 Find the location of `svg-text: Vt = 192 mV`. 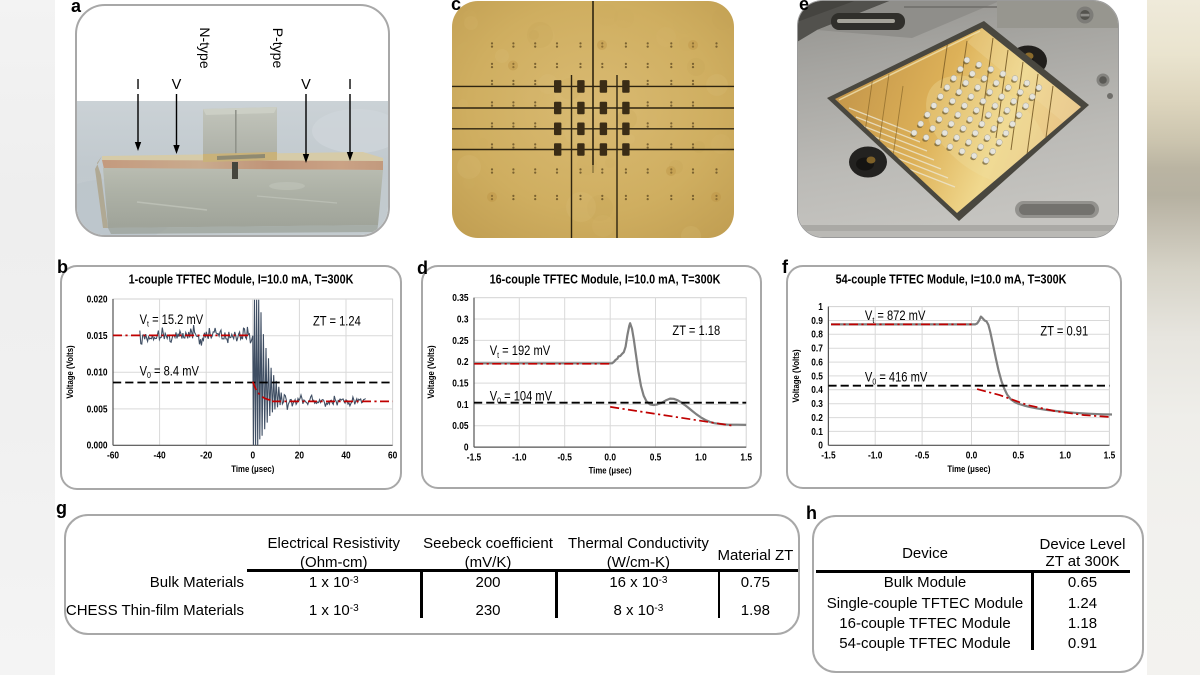

svg-text: Vt = 192 mV is located at coordinates (520, 351).